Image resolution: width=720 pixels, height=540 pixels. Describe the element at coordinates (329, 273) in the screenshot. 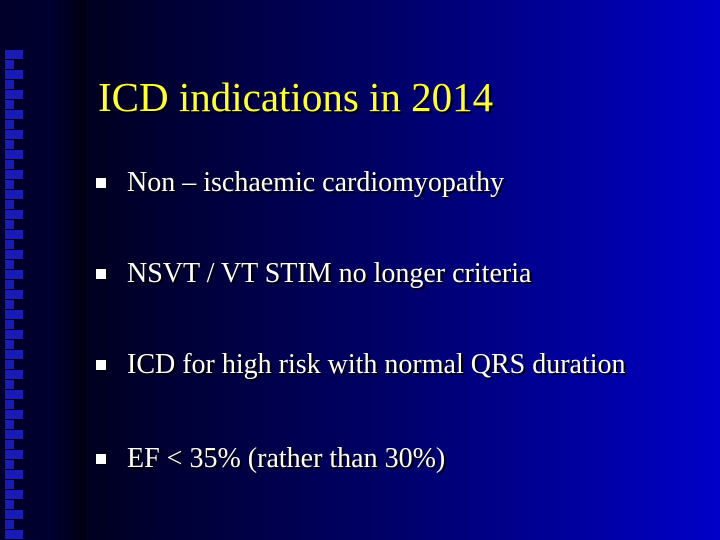

I see `bullet-text: NSVT / VT STIM no longer criteria` at that location.